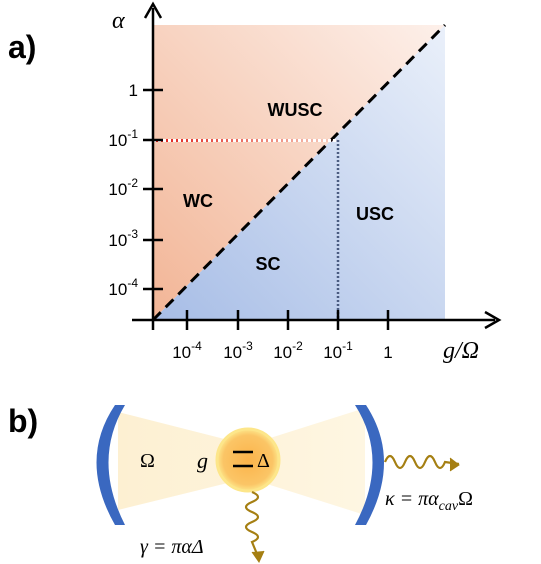  What do you see at coordinates (172, 547) in the screenshot?
I see `atom-loss: γ = παΔ` at bounding box center [172, 547].